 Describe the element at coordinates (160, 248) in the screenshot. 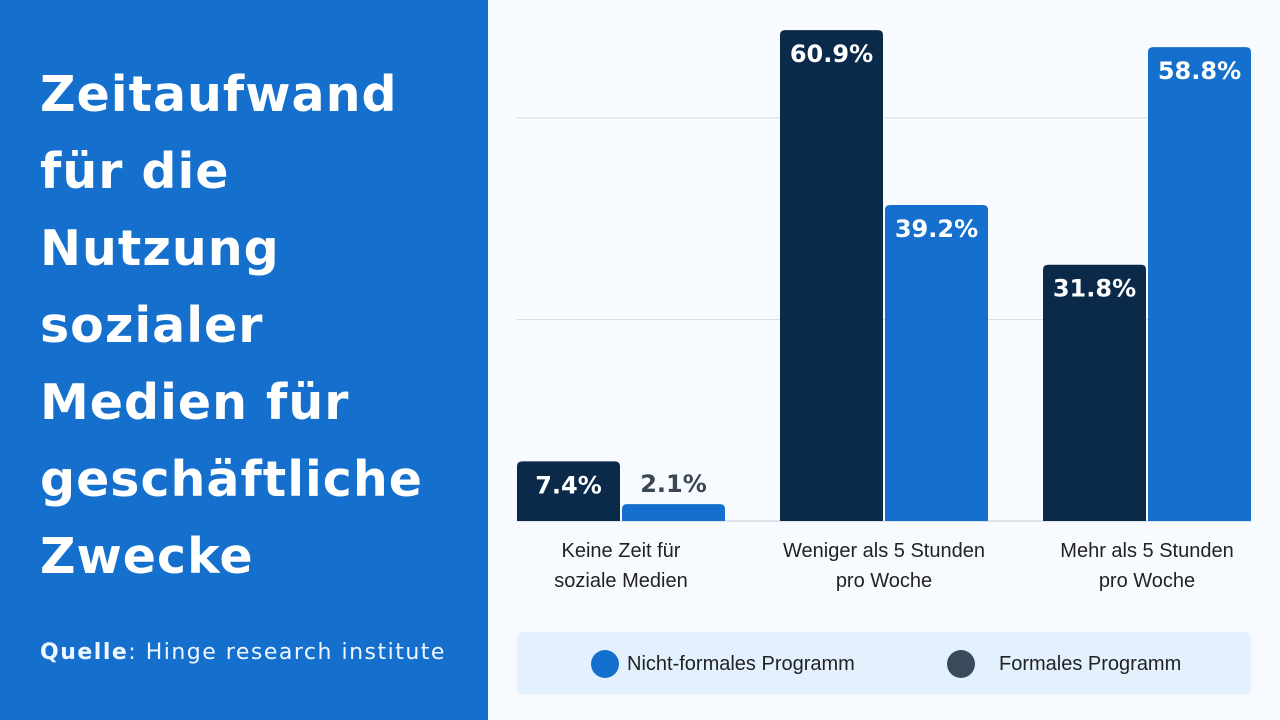

I see `title-line: Nutzung` at that location.